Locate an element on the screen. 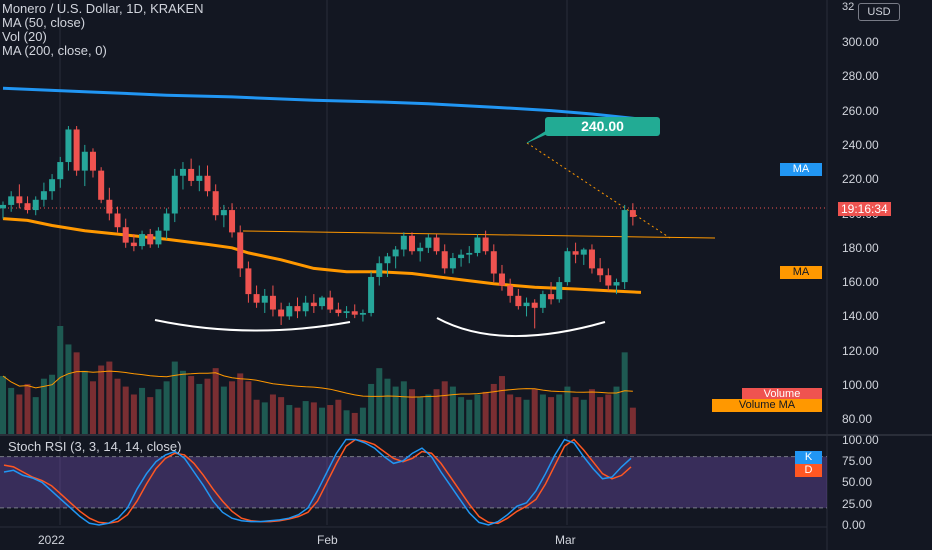 This screenshot has width=932, height=550. price-axis-label: 80.00 is located at coordinates (857, 419).